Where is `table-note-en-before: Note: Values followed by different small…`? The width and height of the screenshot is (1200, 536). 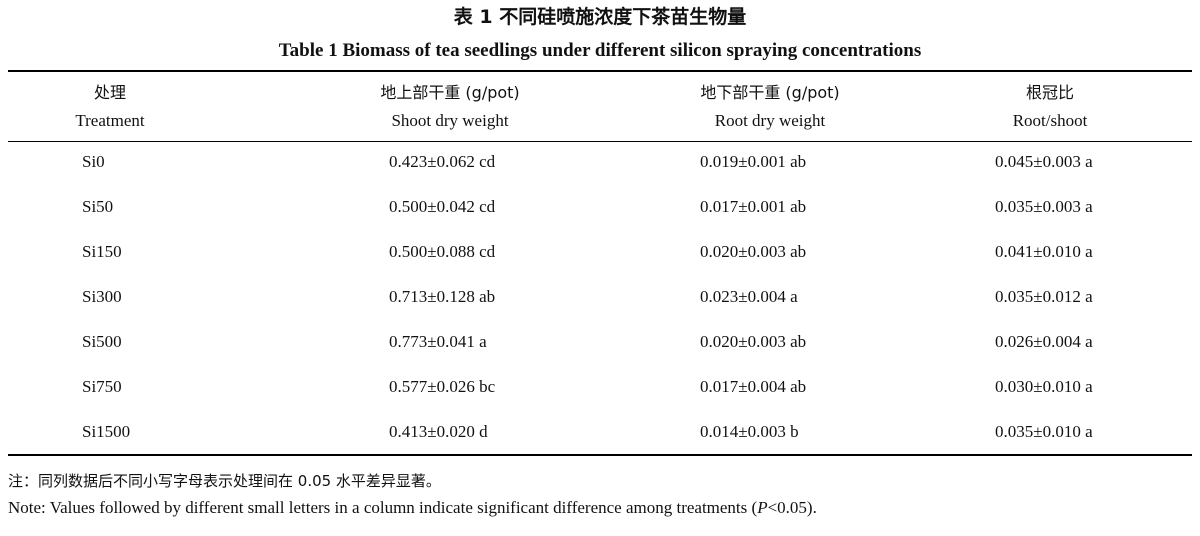
table-note-en-before: Note: Values followed by different small… is located at coordinates (383, 507).